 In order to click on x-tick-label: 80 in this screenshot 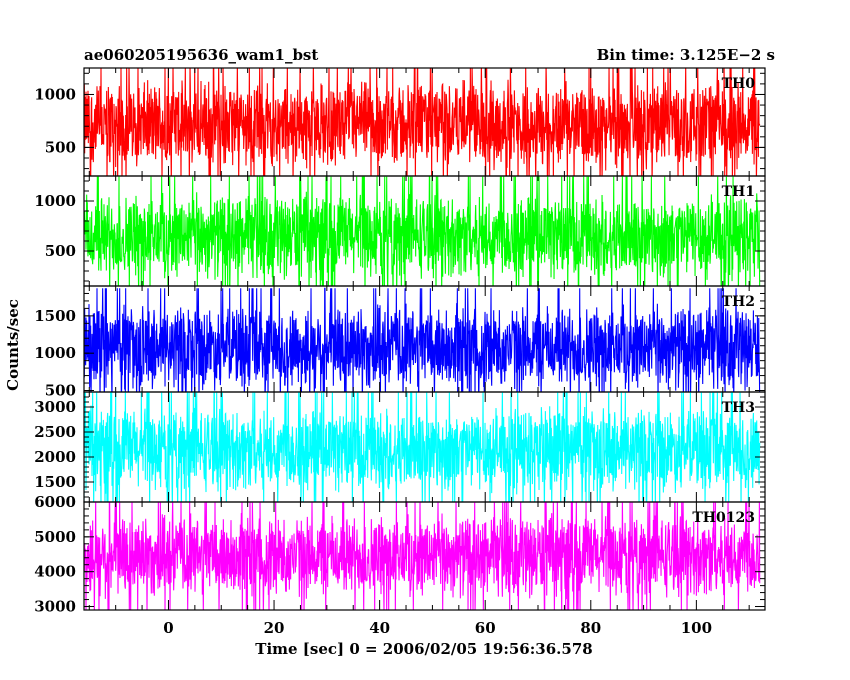, I will do `click(590, 628)`.